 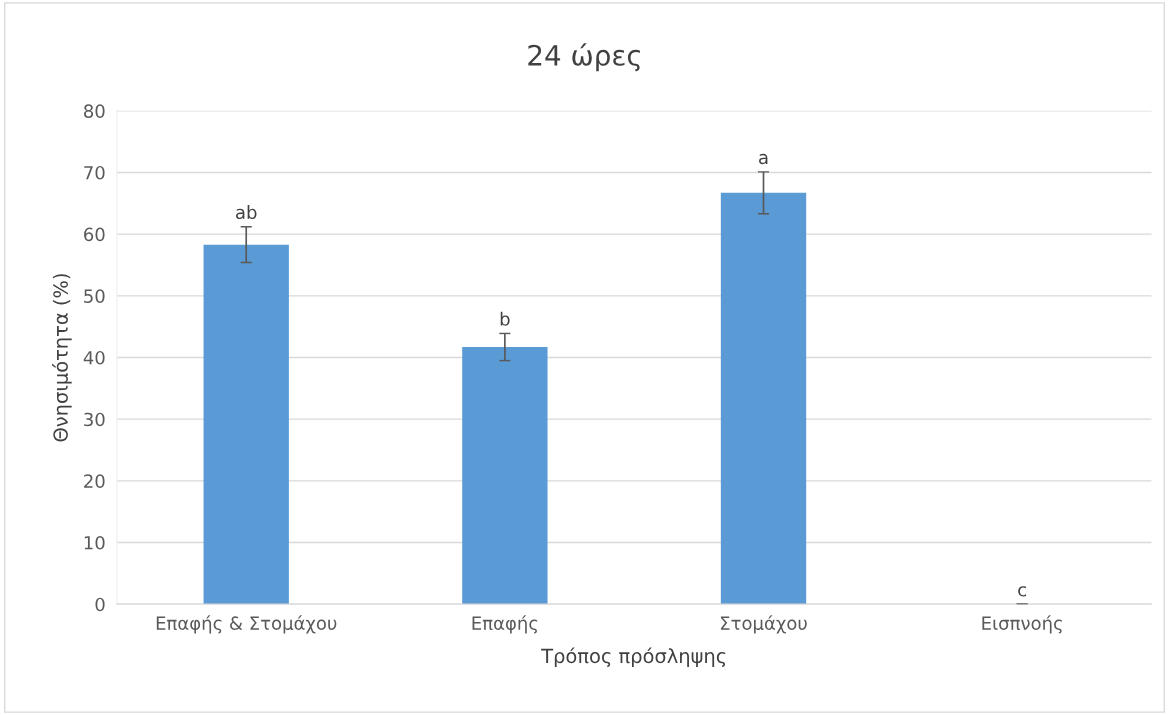 I want to click on y-tick-label: 20, so click(x=94, y=481).